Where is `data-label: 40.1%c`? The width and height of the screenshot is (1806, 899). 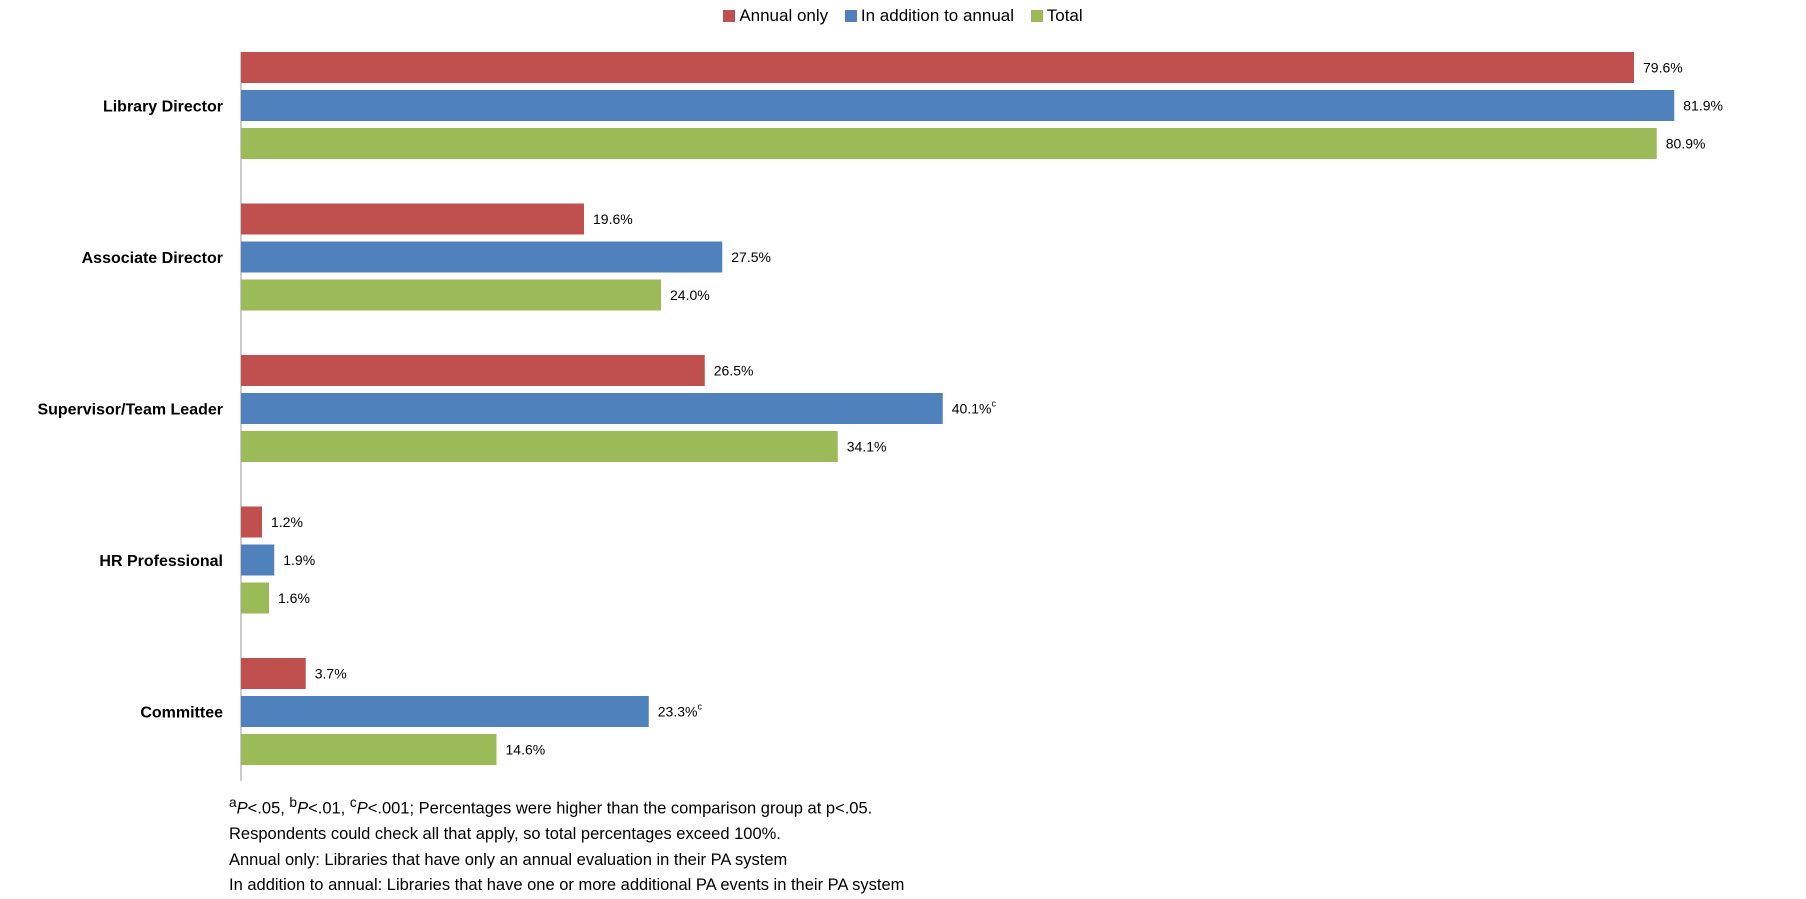 data-label: 40.1%c is located at coordinates (974, 408).